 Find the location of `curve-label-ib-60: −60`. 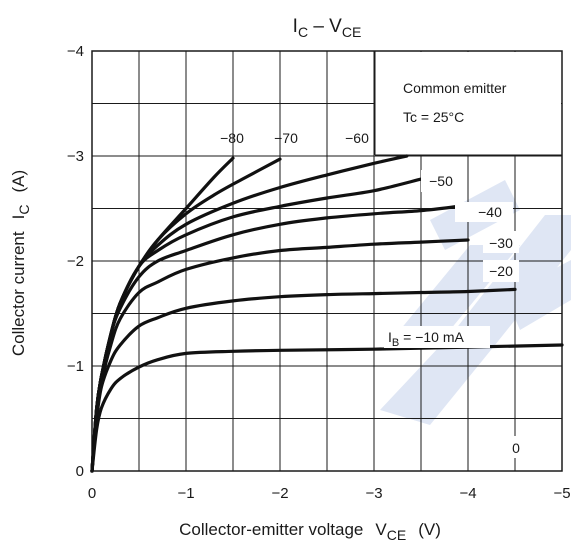

curve-label-ib-60: −60 is located at coordinates (357, 138).